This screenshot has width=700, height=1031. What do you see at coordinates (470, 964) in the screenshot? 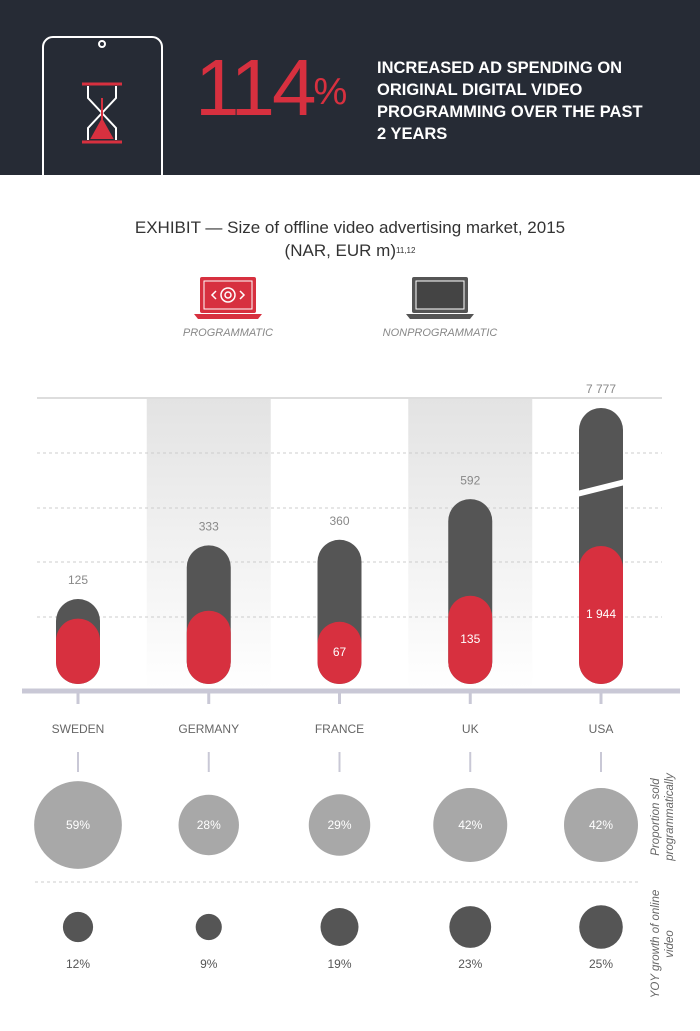
I see `growth-label: 23%` at bounding box center [470, 964].